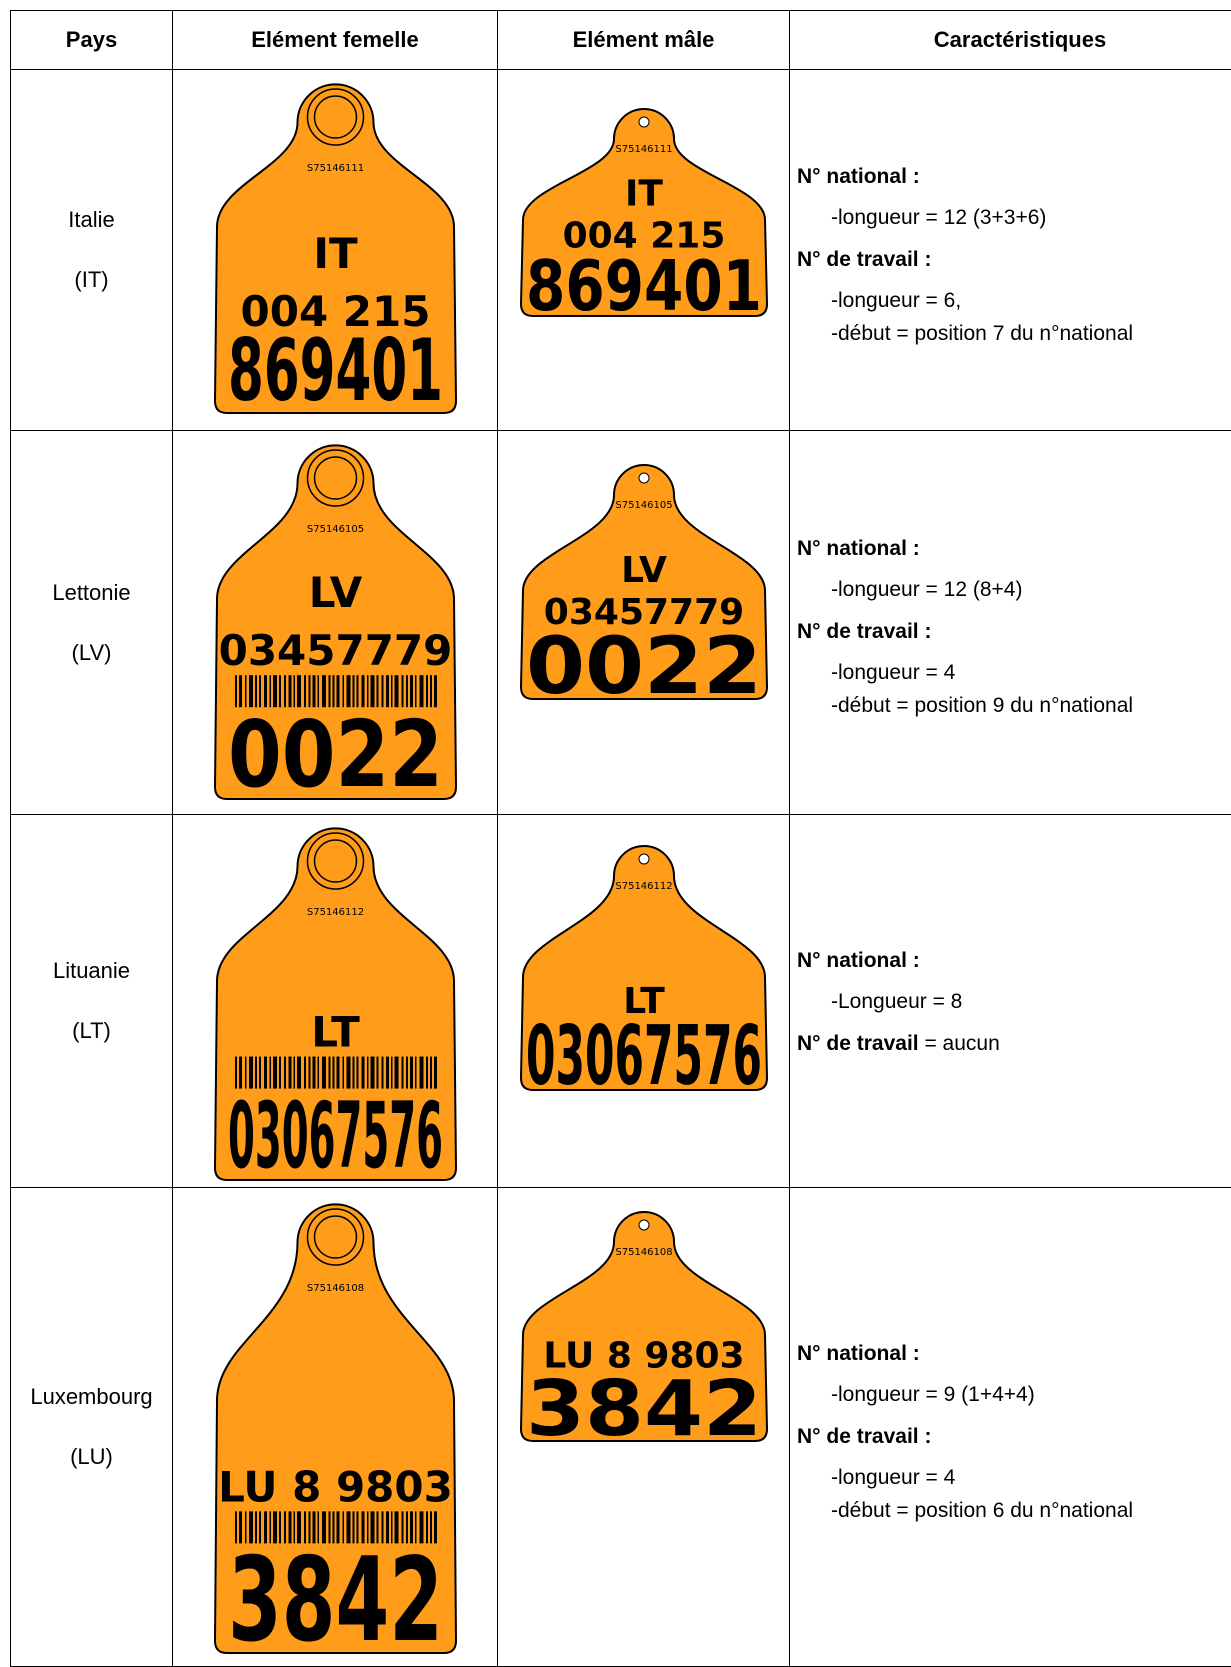 The image size is (1231, 1667). What do you see at coordinates (92, 1001) in the screenshot?
I see `country-cell: Lituanie(LT)` at bounding box center [92, 1001].